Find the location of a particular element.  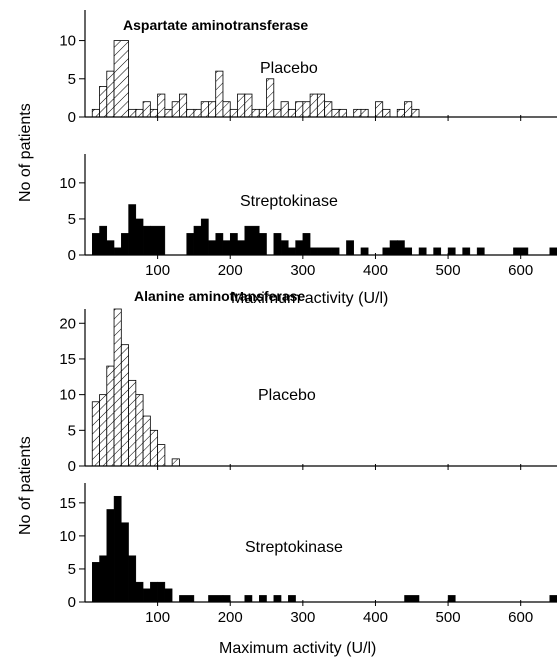

alt-placebo-label: Placebo is located at coordinates (287, 395).